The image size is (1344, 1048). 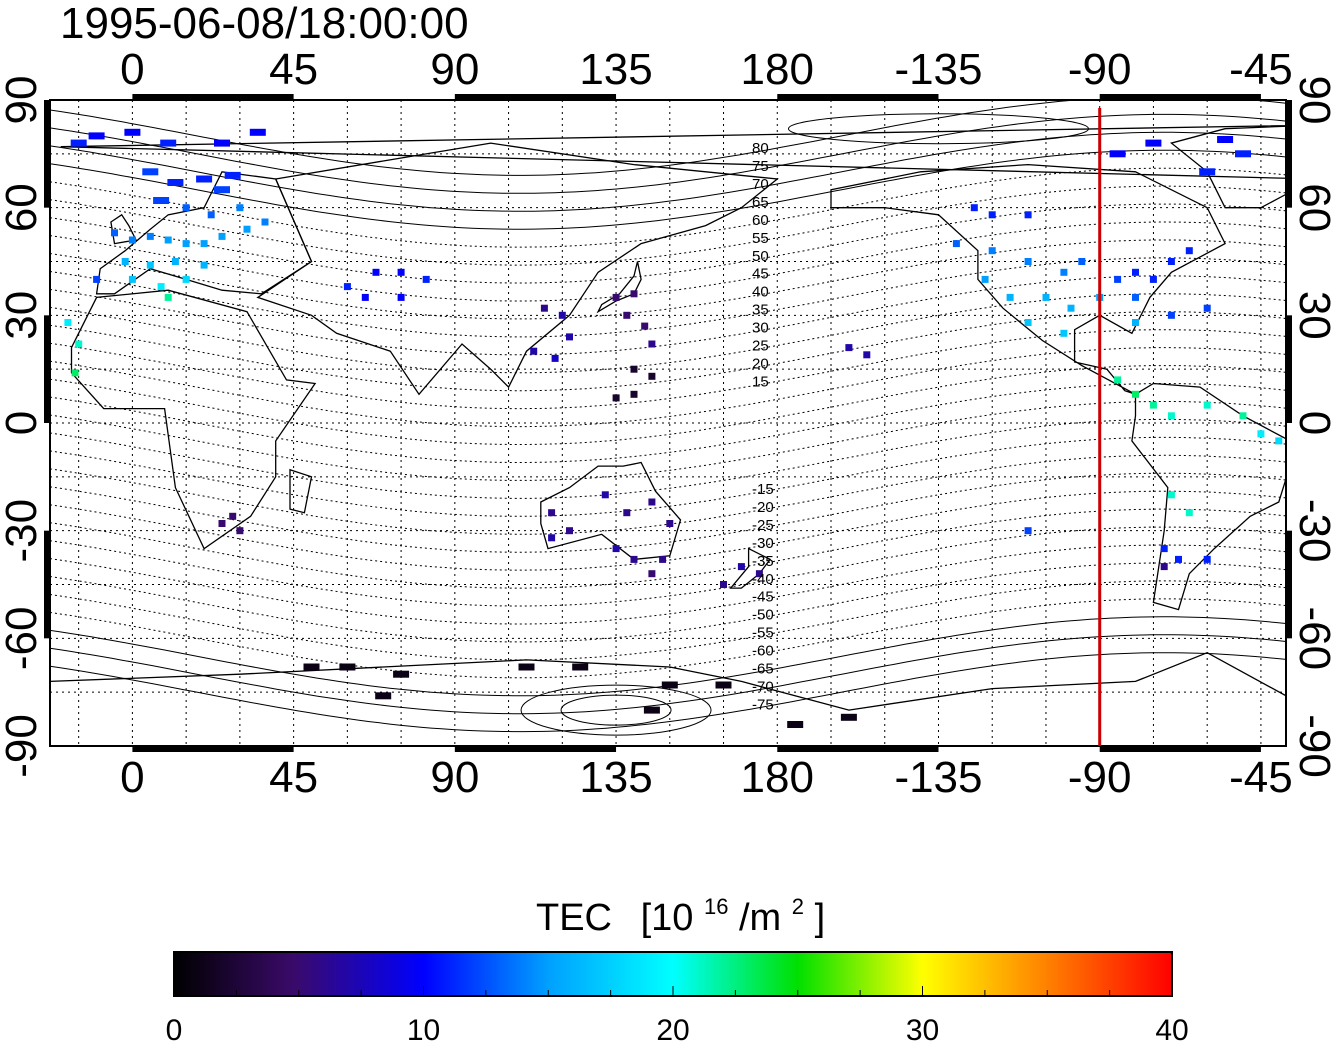 What do you see at coordinates (454, 69) in the screenshot?
I see `x-tick-label-top: 90` at bounding box center [454, 69].